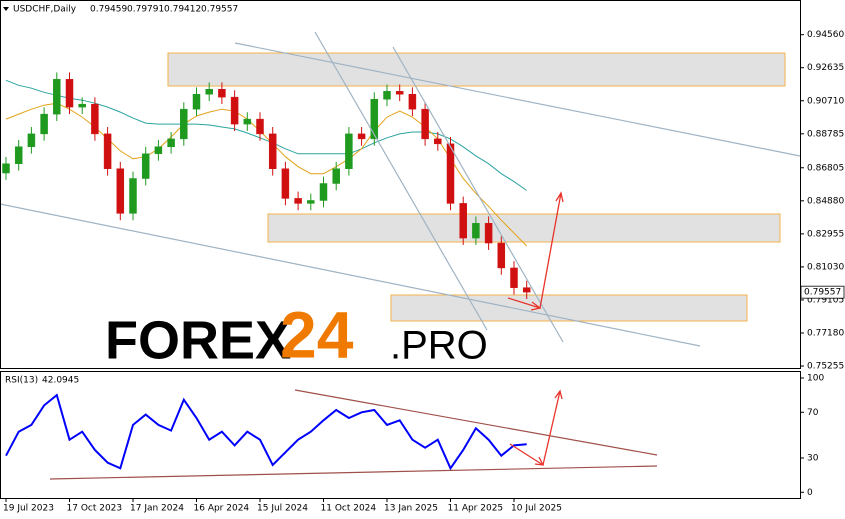  What do you see at coordinates (157, 509) in the screenshot?
I see `x-tick-label: 17 Jan 2024` at bounding box center [157, 509].